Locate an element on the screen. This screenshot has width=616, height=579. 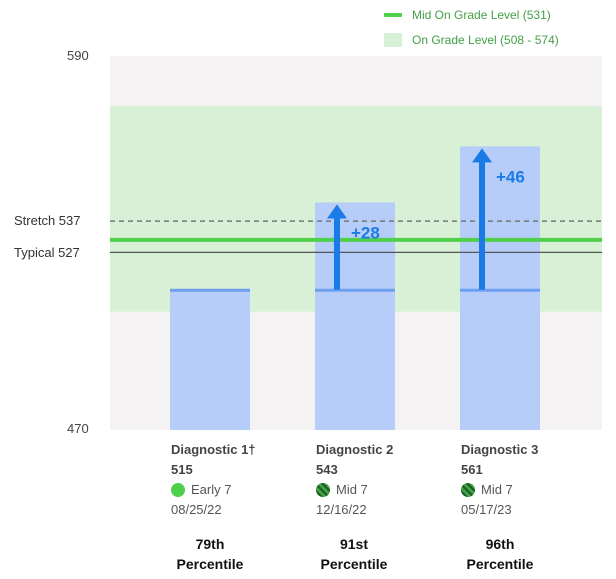
diagnostic-name: Diagnostic 2 is located at coordinates (355, 449).